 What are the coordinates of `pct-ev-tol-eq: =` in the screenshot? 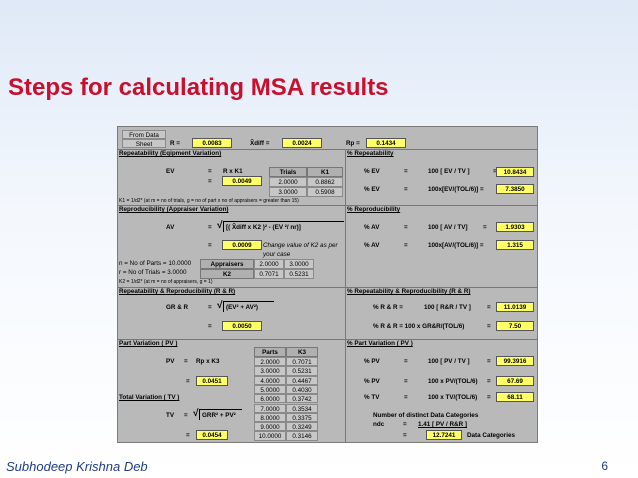 It's located at (406, 189).